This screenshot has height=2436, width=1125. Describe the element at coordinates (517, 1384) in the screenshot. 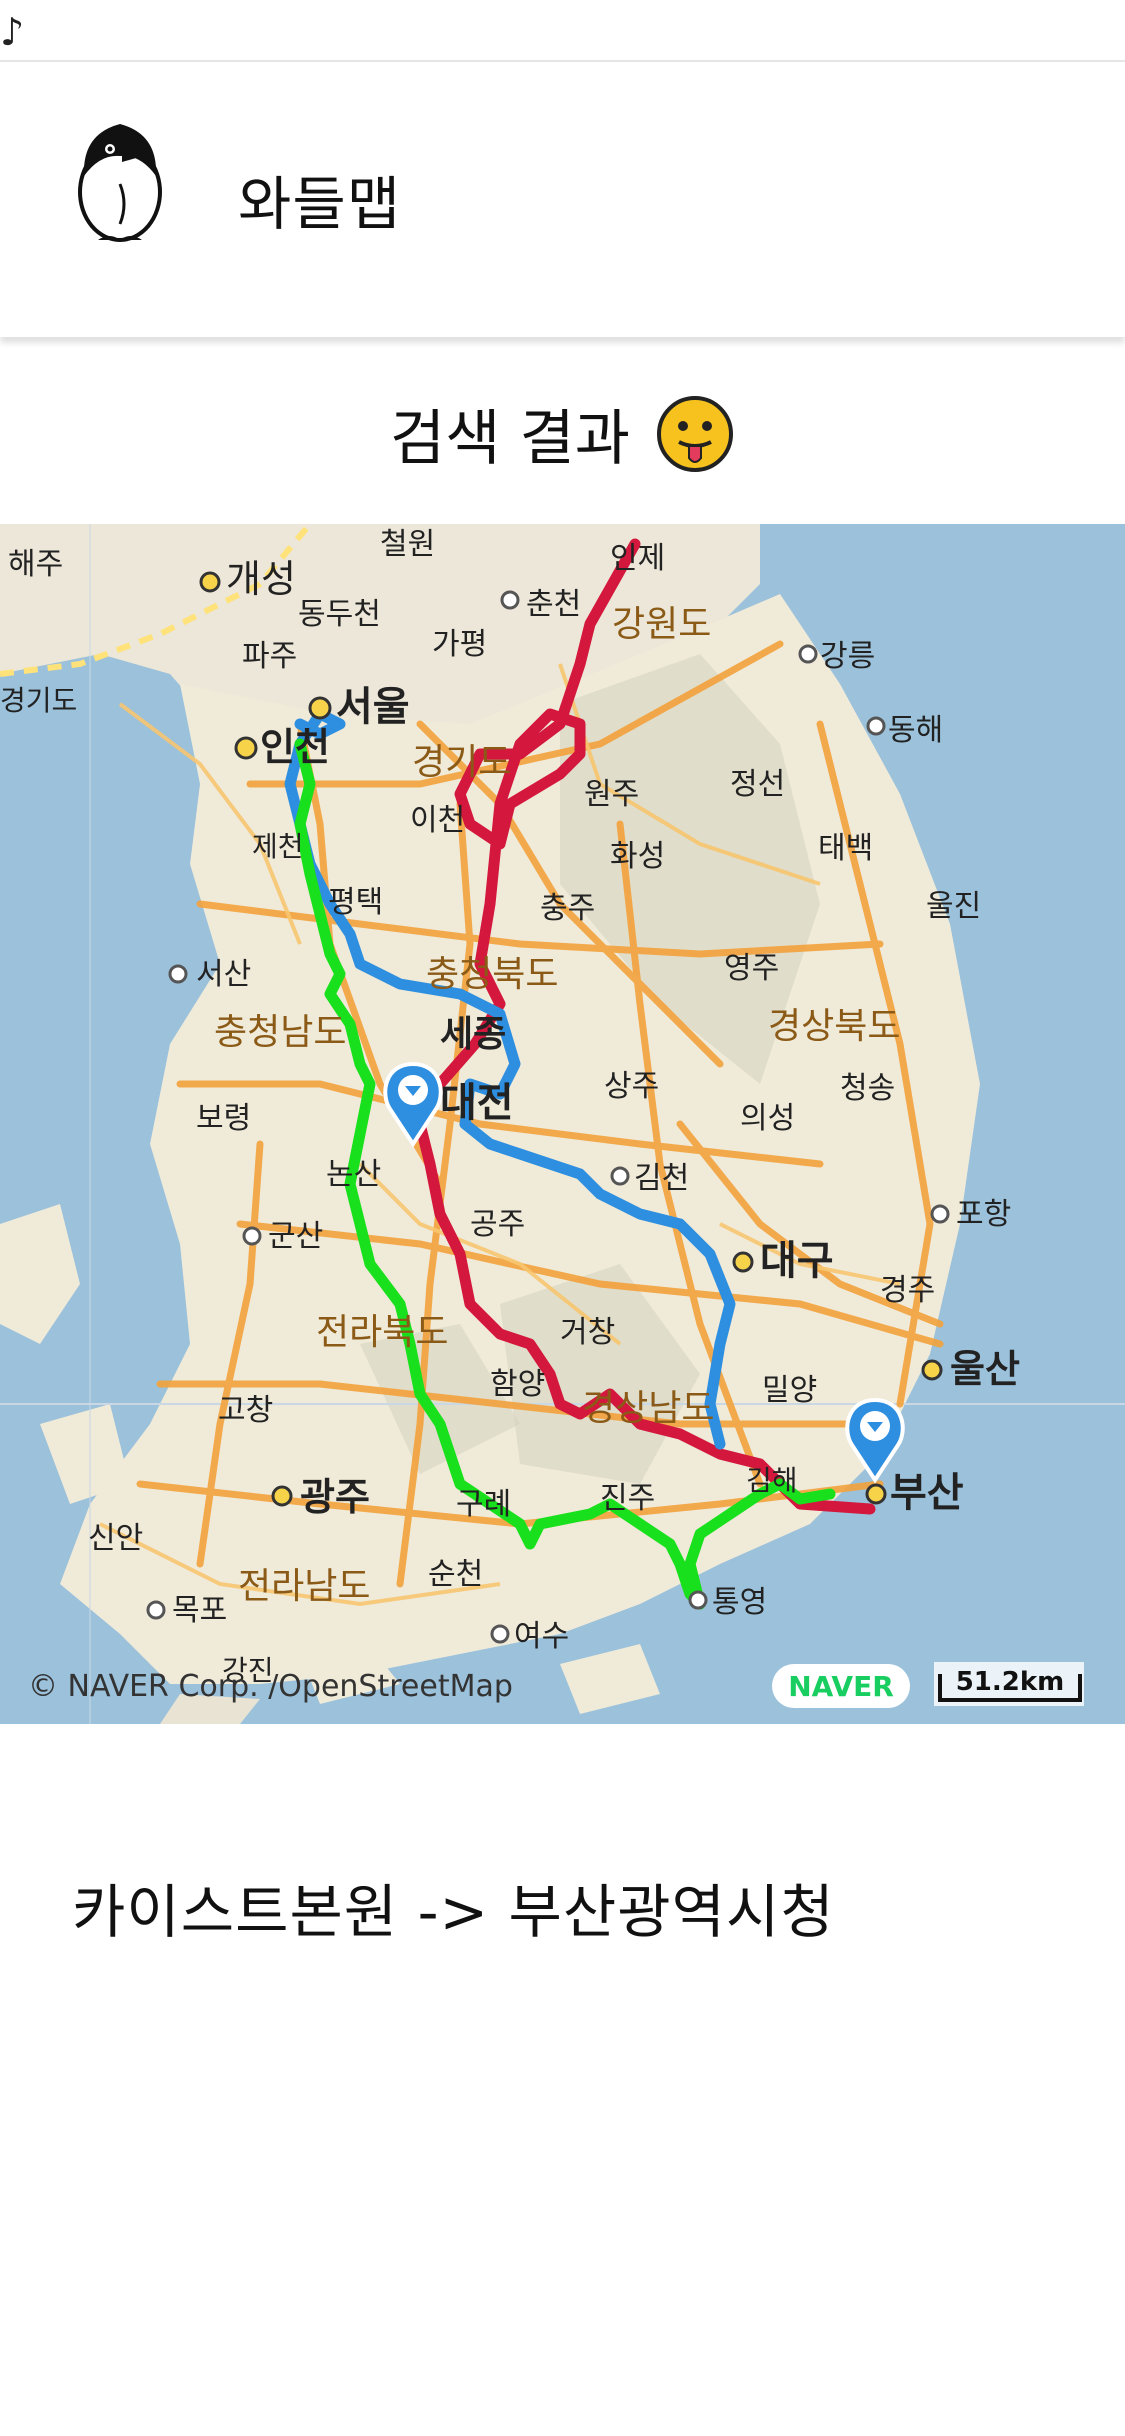

I see `place-label: 함양` at that location.